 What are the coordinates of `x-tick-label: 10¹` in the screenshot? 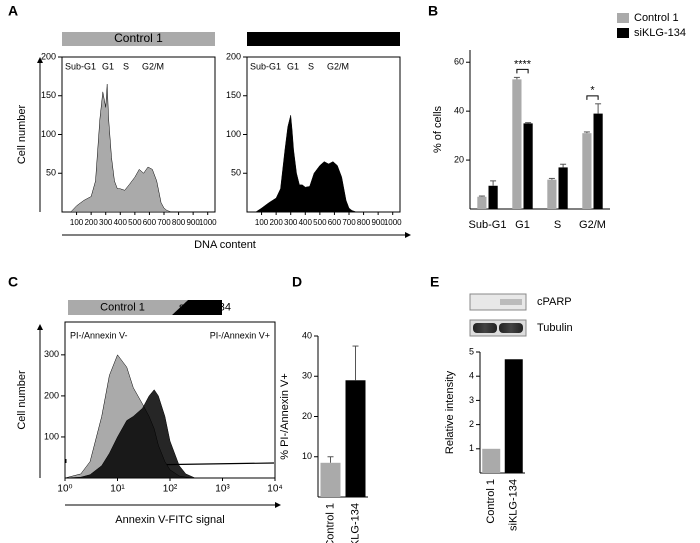 It's located at (117, 489).